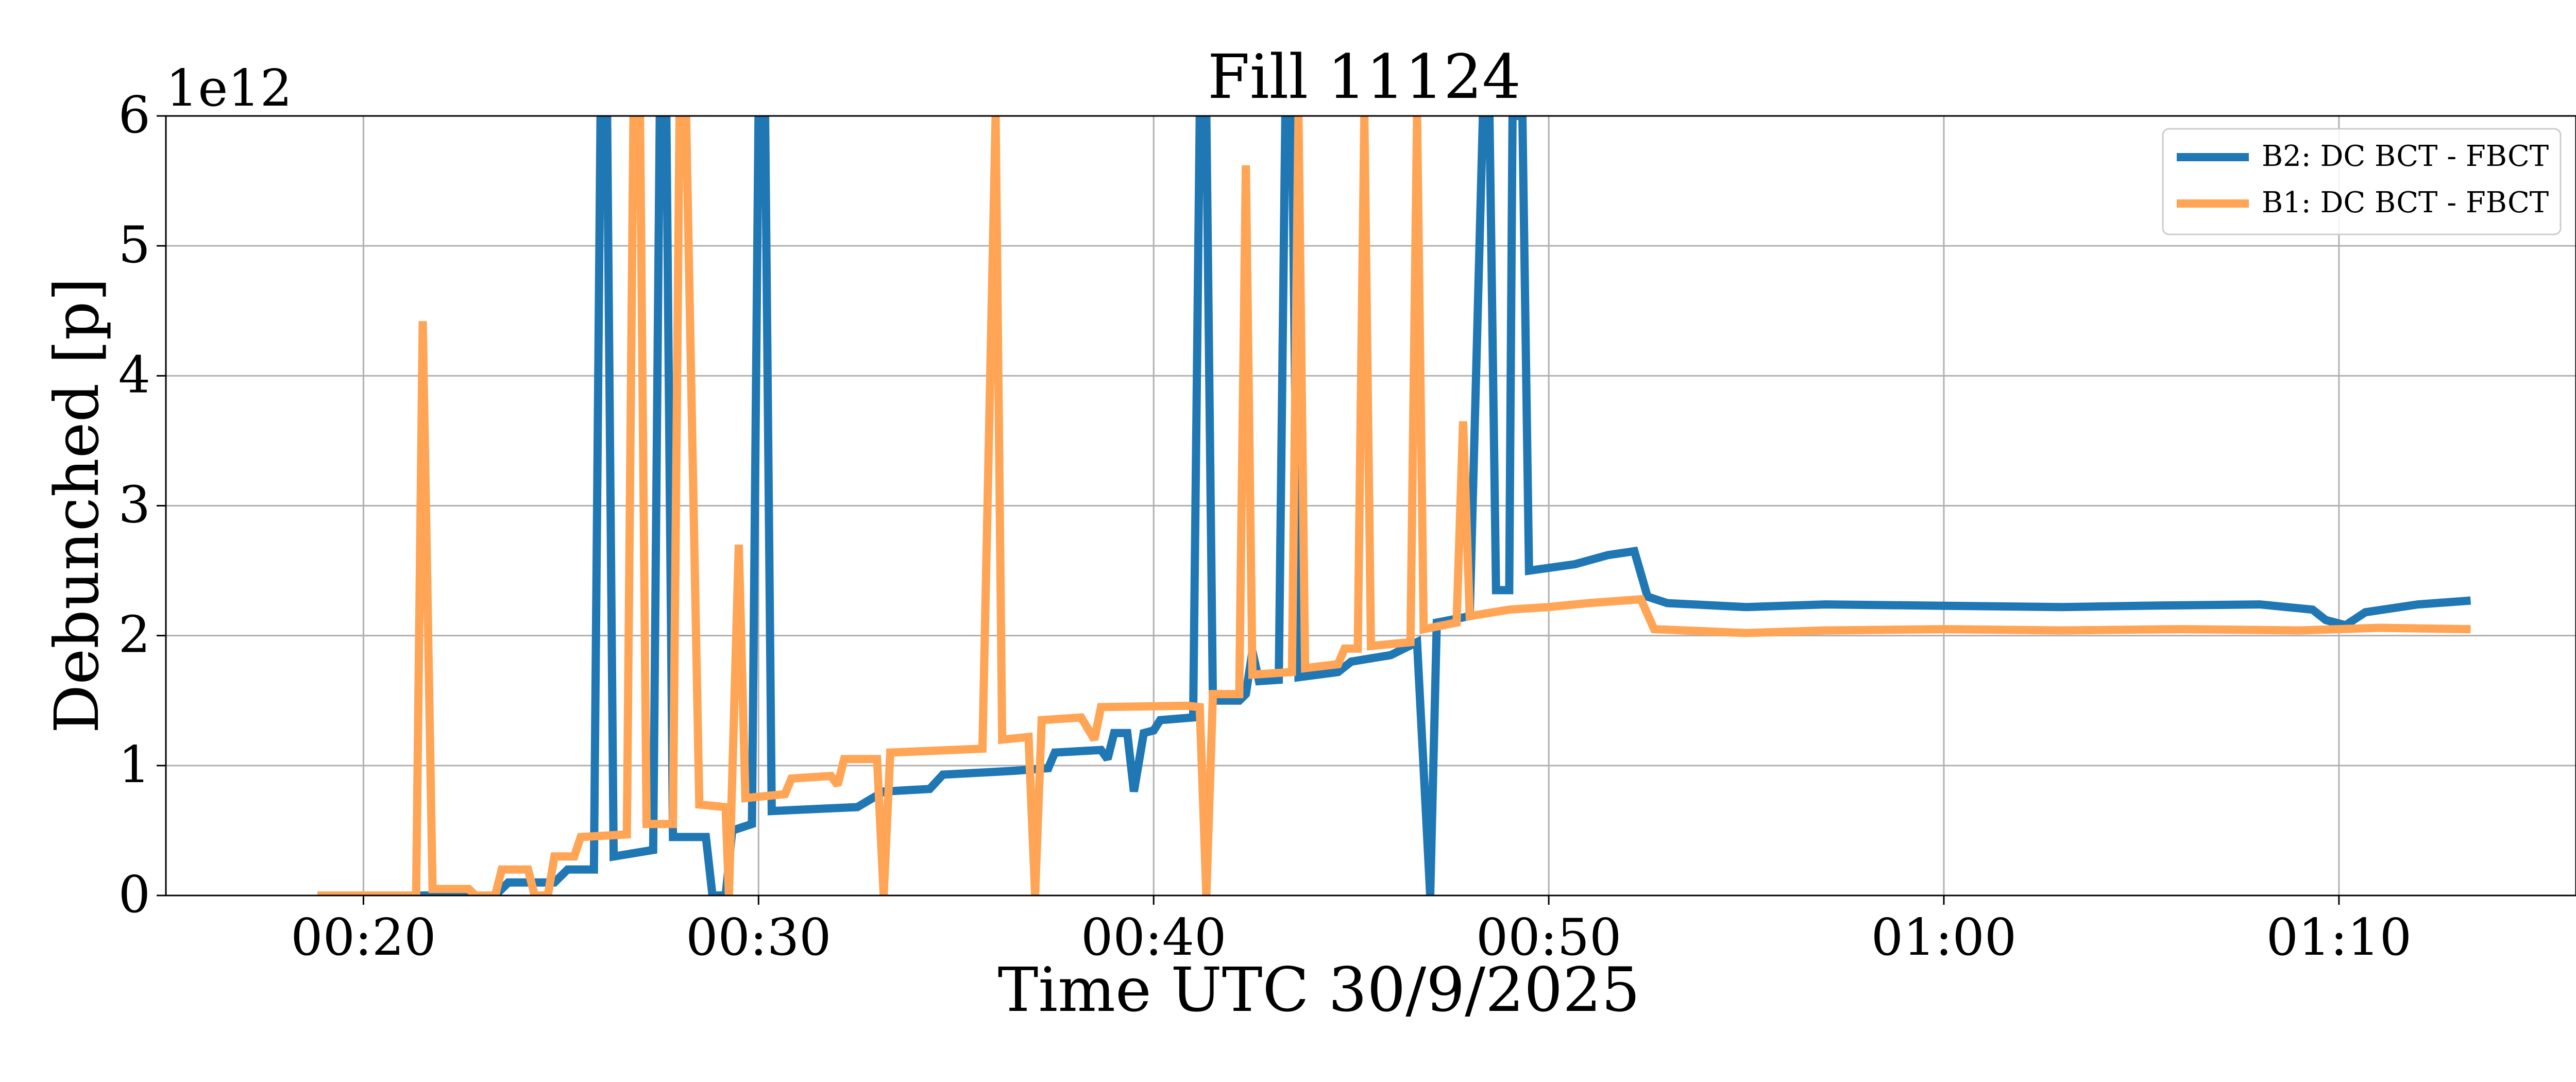  What do you see at coordinates (1319, 989) in the screenshot?
I see `x-axis-label: Time UTC 30/9/2025` at bounding box center [1319, 989].